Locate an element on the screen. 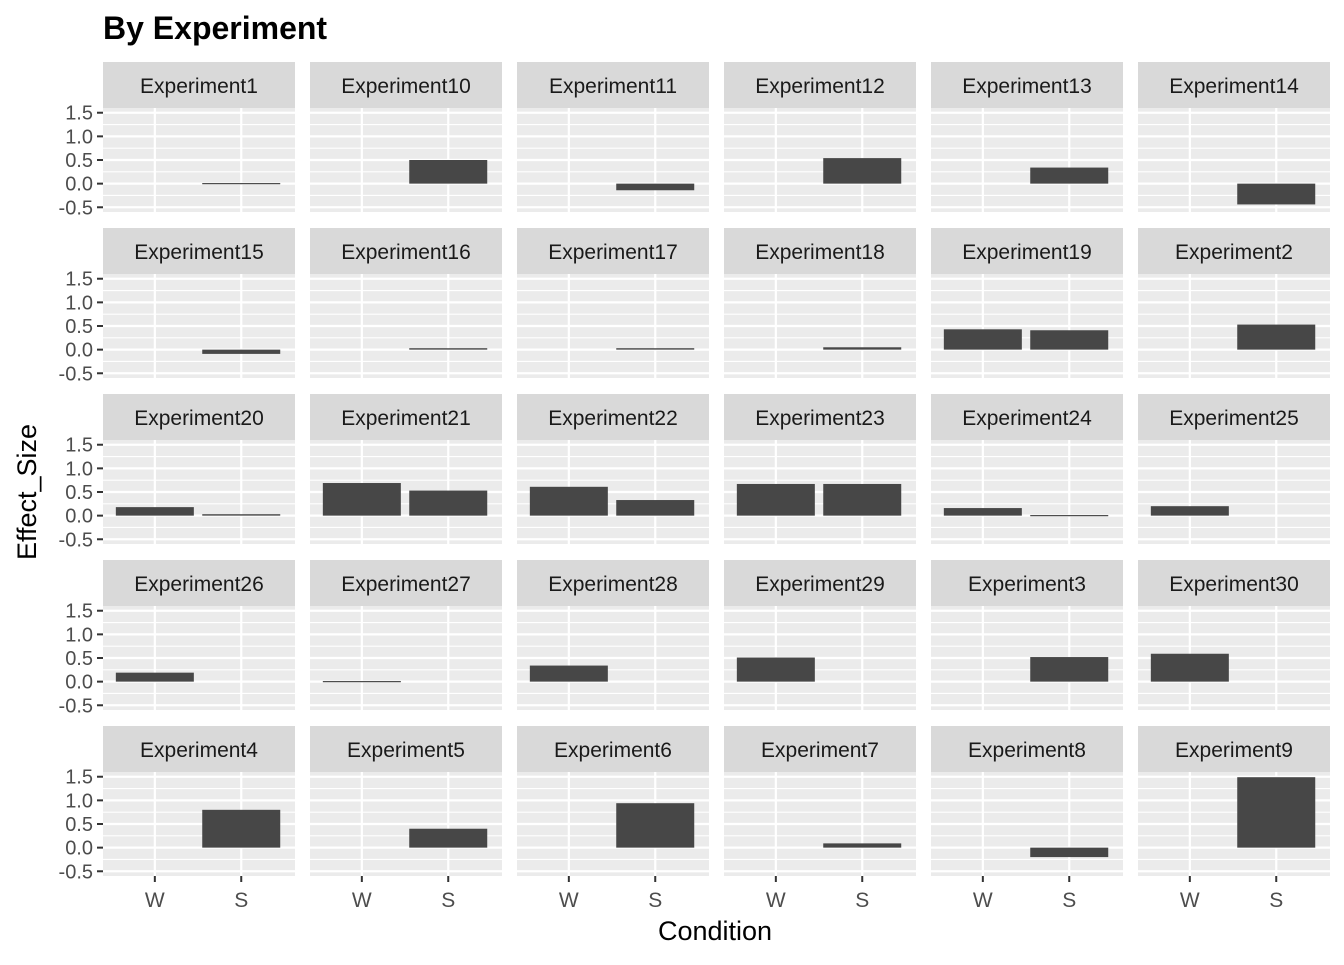 This screenshot has height=965, width=1344. facet-strip-label: Experiment16 is located at coordinates (406, 252).